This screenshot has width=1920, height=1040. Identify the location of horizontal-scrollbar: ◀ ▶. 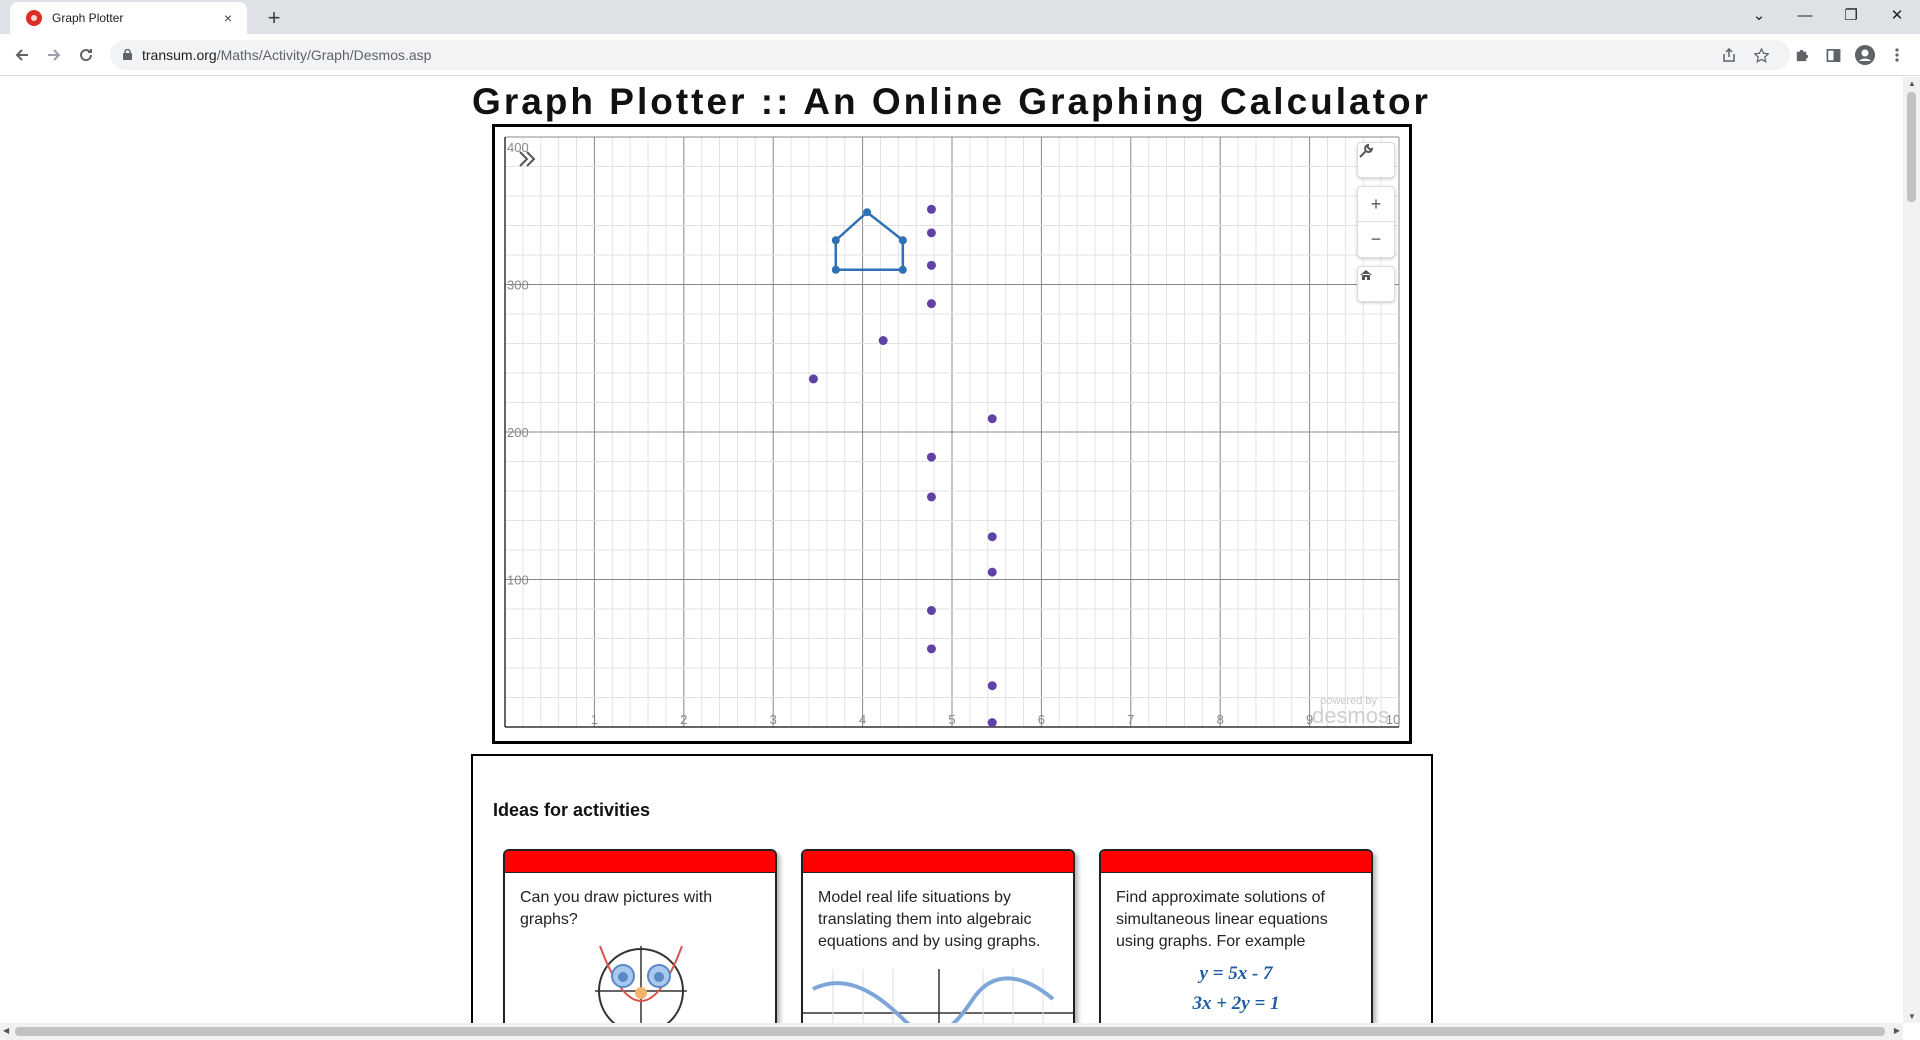
(951, 1031).